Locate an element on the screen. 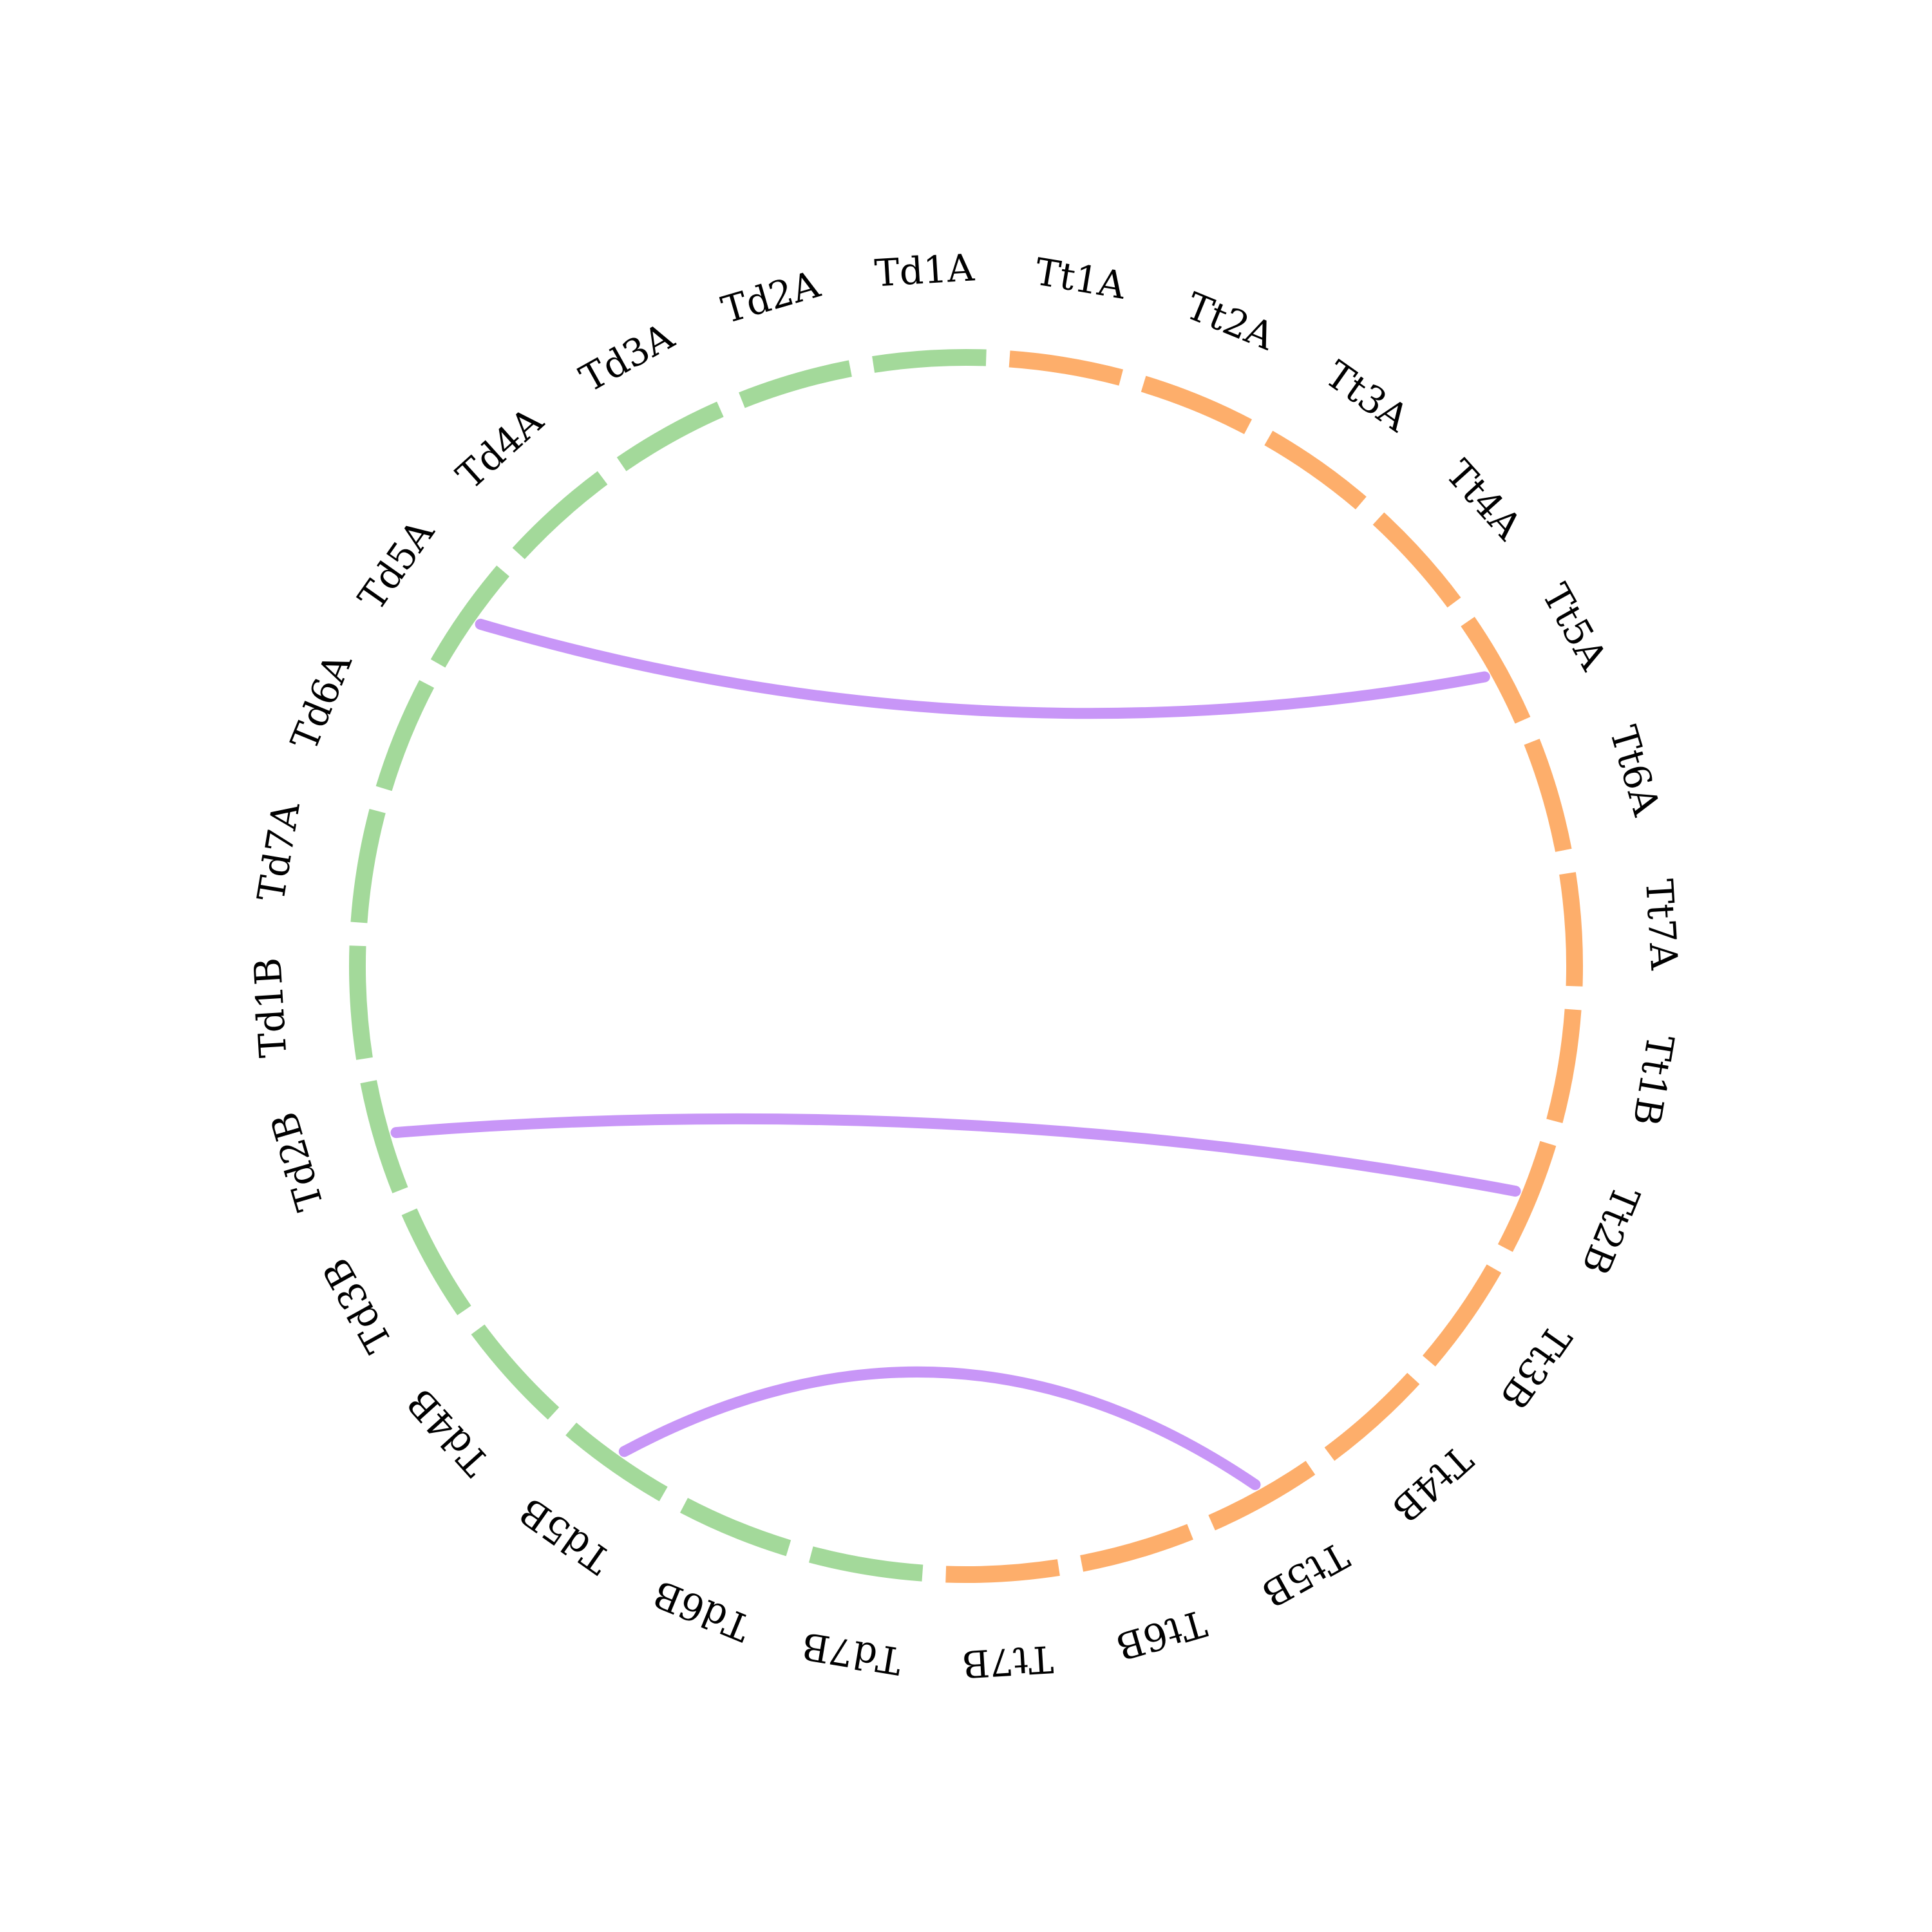 This screenshot has height=1932, width=1932. segment-label-tt1a: Tt1A is located at coordinates (1080, 279).